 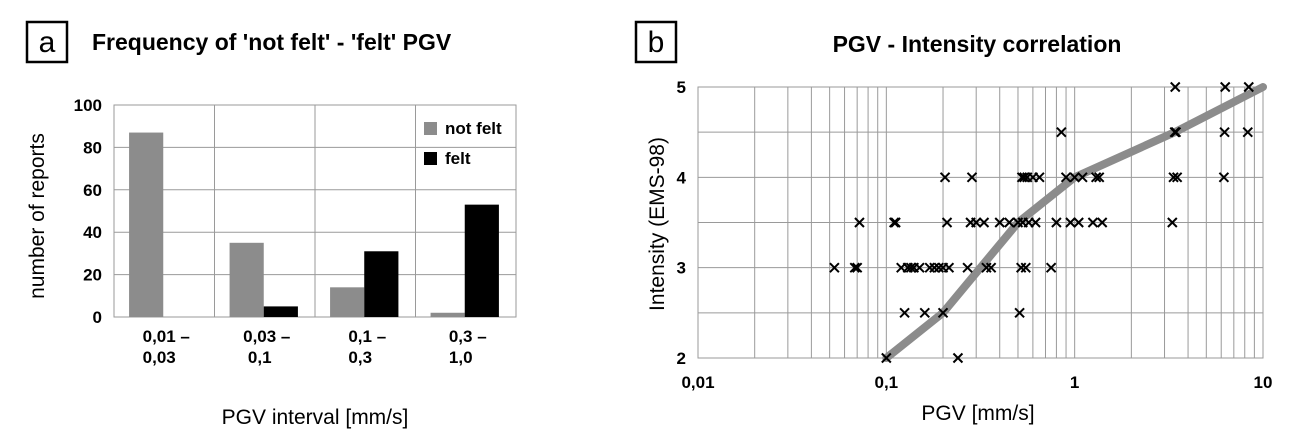 I want to click on y-tick-label: 5, so click(x=681, y=87).